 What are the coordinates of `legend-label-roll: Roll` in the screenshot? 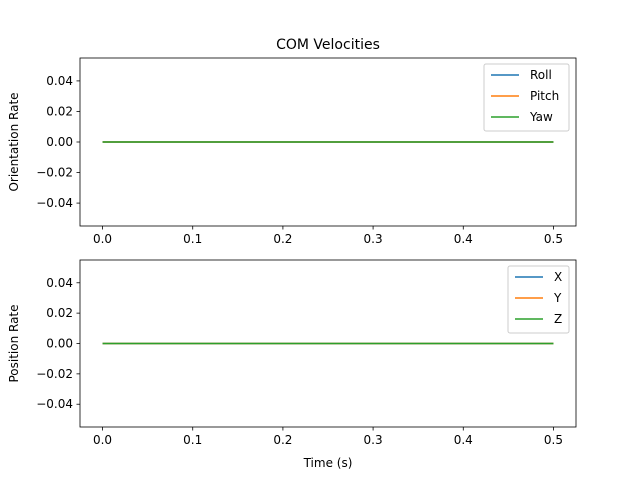 It's located at (541, 75).